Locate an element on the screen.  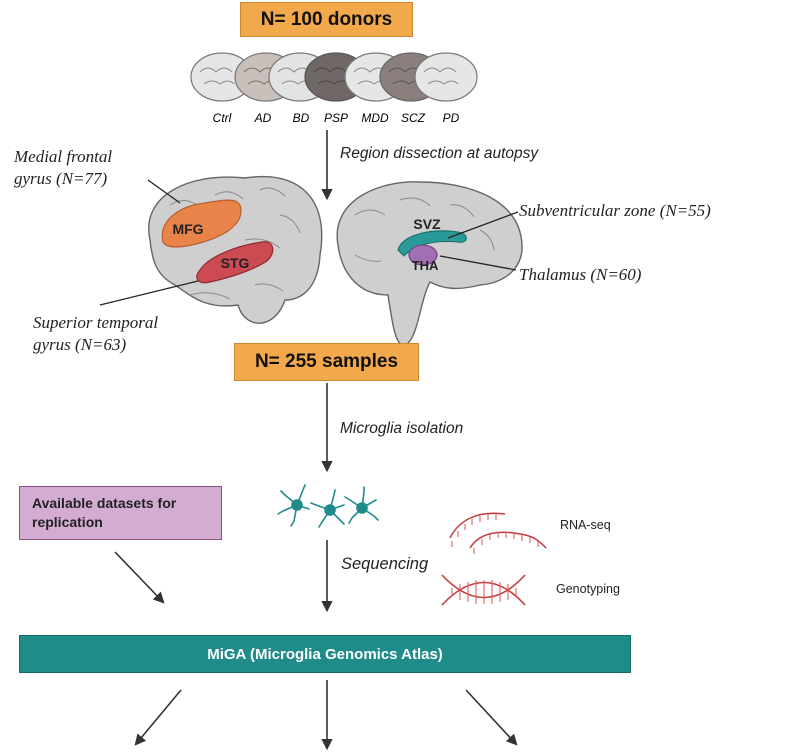
tha-leader-line is located at coordinates (478, 263).